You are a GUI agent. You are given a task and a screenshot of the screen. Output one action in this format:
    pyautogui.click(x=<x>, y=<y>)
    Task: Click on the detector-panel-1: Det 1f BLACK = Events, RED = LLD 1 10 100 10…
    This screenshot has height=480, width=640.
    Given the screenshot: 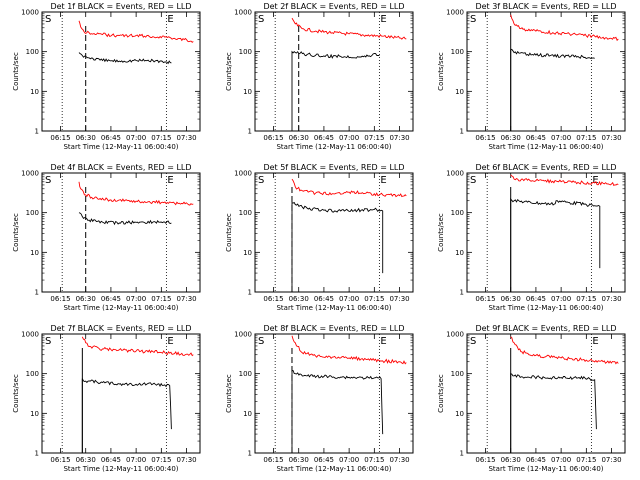 What is the action you would take?
    pyautogui.click(x=106, y=76)
    